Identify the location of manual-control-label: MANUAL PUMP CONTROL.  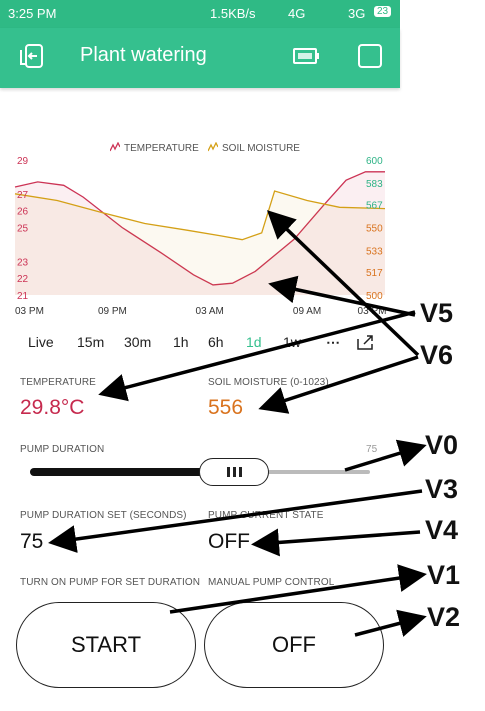
(271, 582).